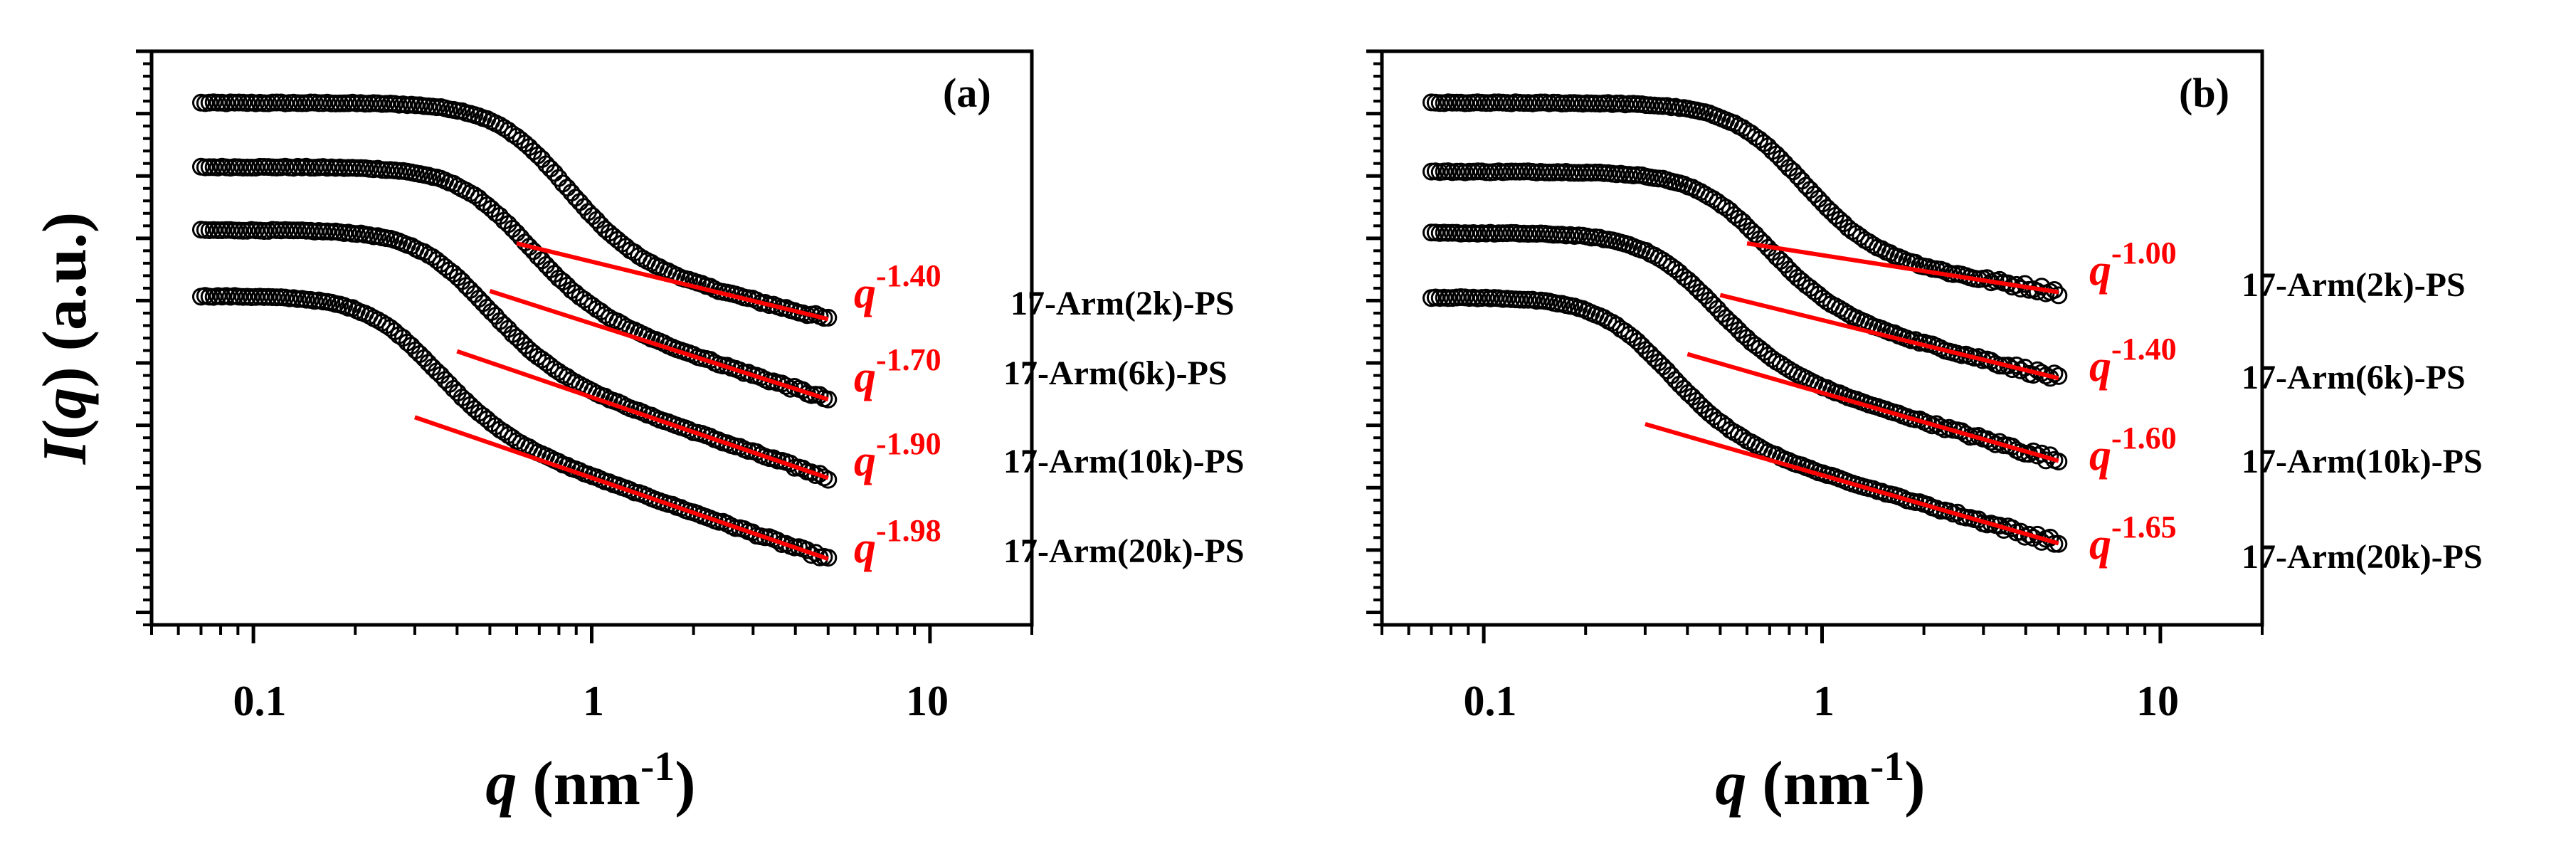 This screenshot has height=859, width=2576. I want to click on panel-b-xtick-label: 10, so click(2157, 701).